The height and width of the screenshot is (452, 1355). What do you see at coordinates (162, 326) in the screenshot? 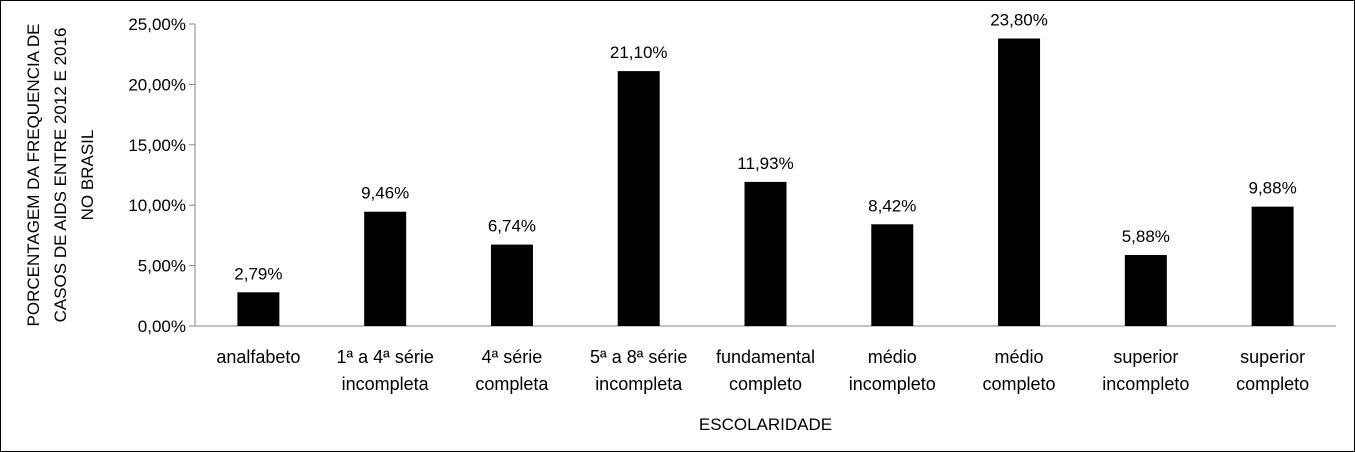
I see `y-tick-label: 0,00%` at bounding box center [162, 326].